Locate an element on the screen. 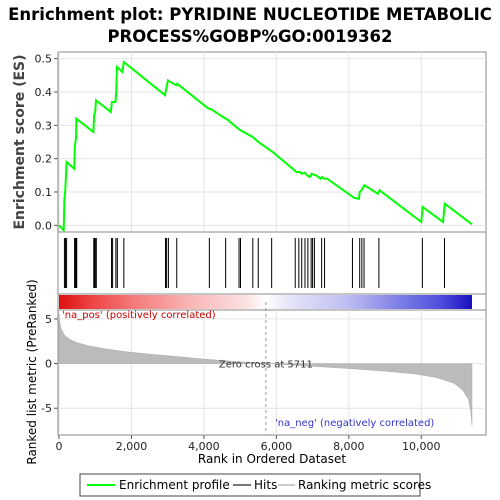 This screenshot has width=500, height=500. metric-tick-label: 0 is located at coordinates (48, 364).